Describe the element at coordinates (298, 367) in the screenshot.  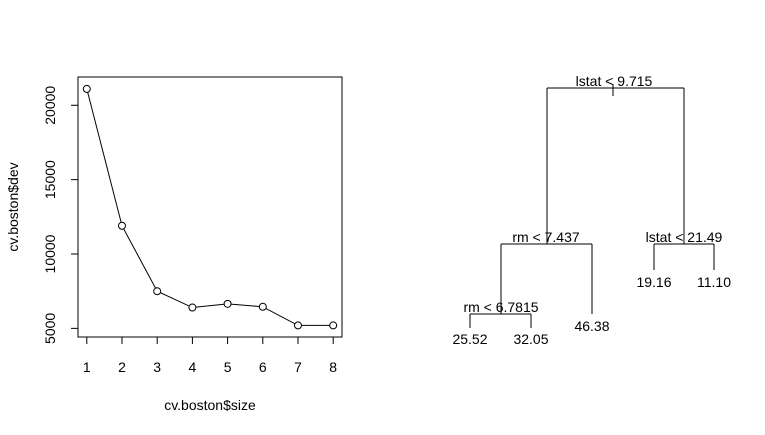
I see `x-tick-label: 7` at that location.